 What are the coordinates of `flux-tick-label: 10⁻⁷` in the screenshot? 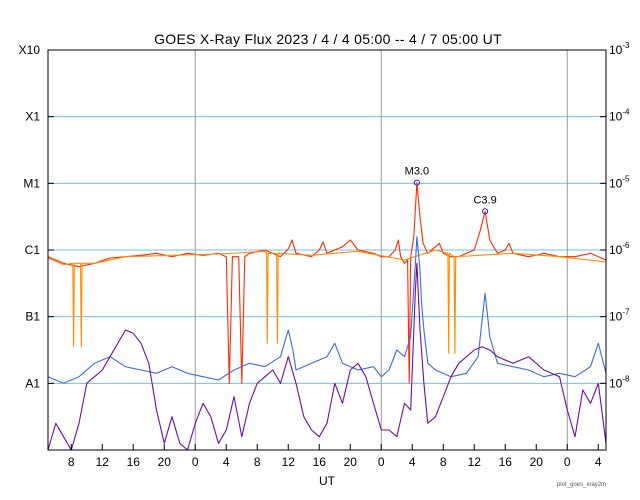 It's located at (619, 316).